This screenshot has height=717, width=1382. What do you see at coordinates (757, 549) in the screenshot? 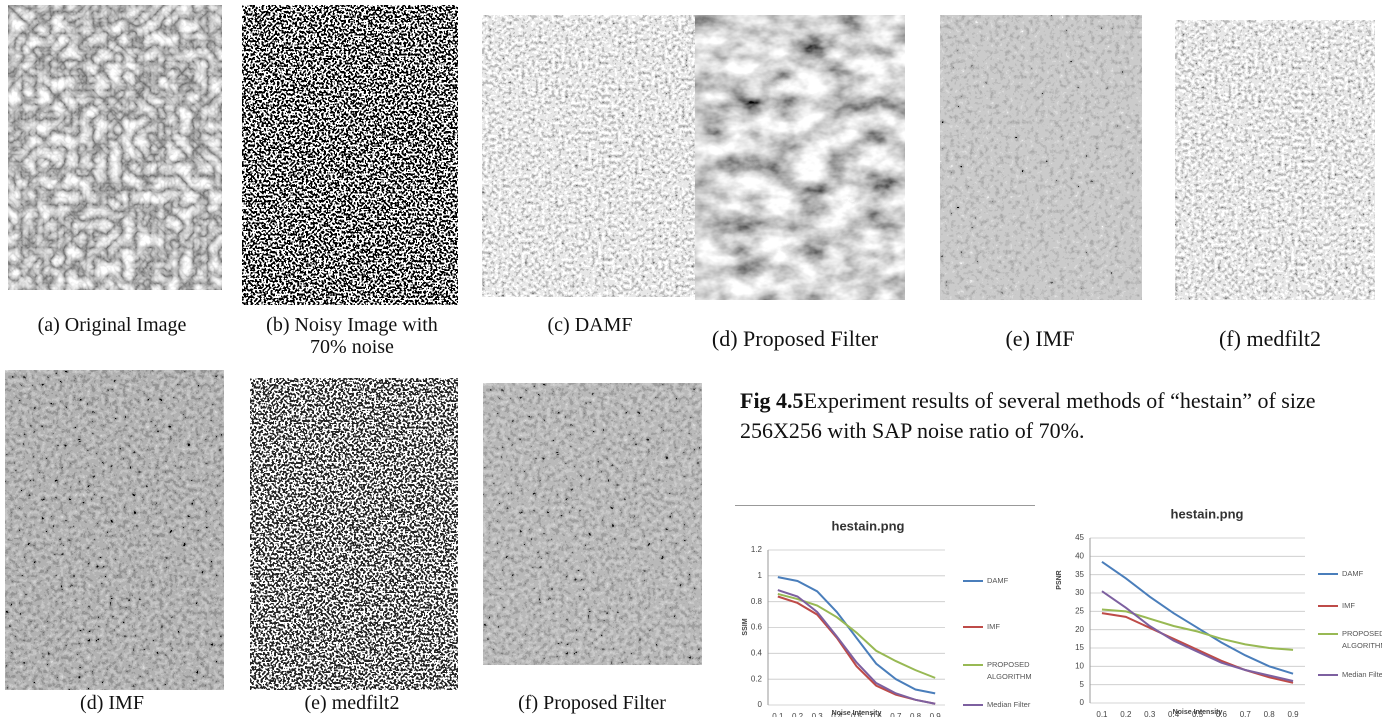
I see `y-tick-label: 1.2` at bounding box center [757, 549].